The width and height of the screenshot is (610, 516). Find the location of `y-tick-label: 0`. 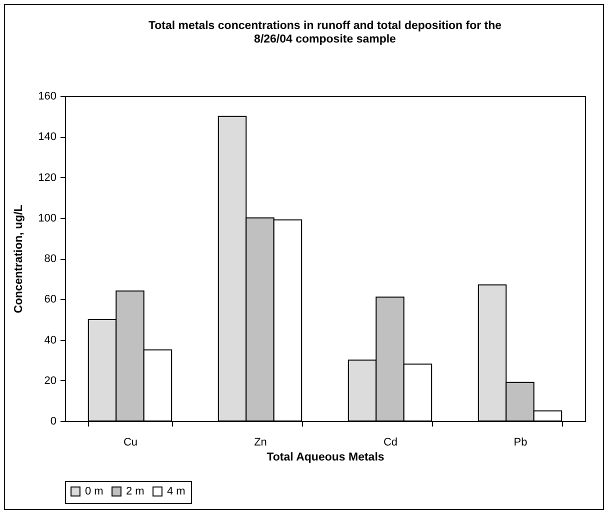

y-tick-label: 0 is located at coordinates (53, 422).